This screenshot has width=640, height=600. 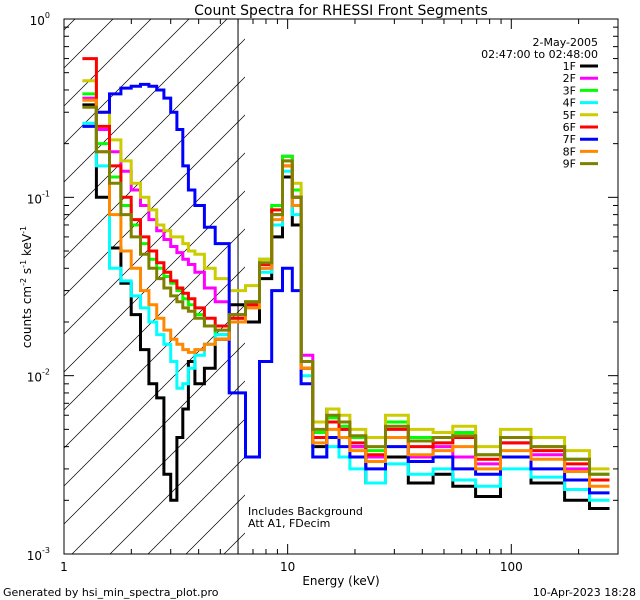 I want to click on footer-timestamp: 10-Apr-2023 18:28, so click(x=584, y=592).